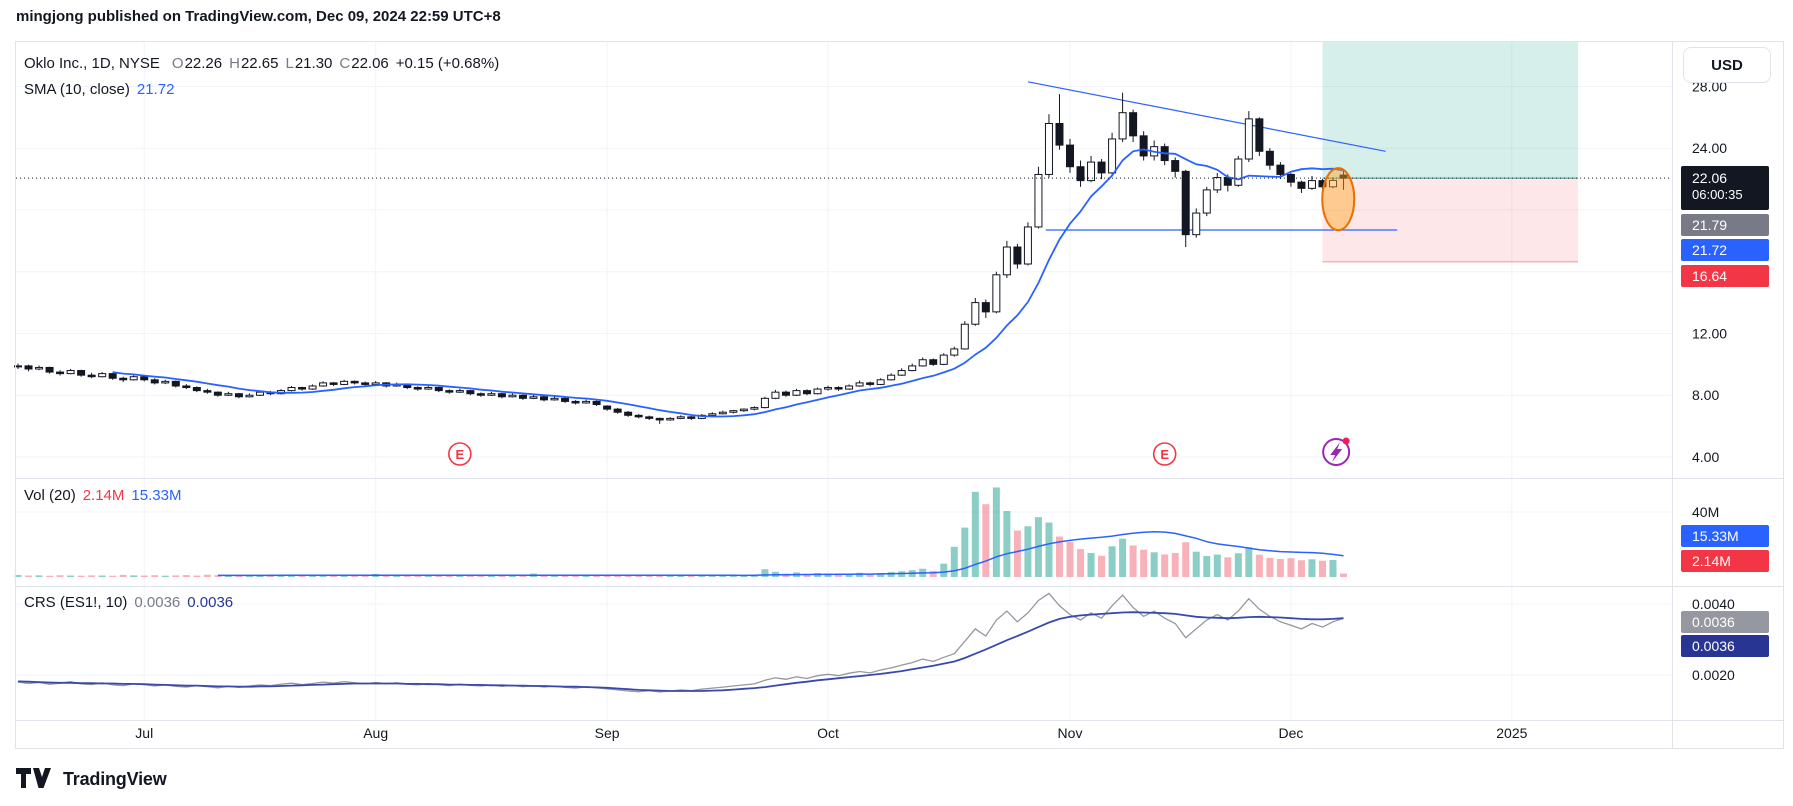  Describe the element at coordinates (91, 779) in the screenshot. I see `tradingview-attribution: TradingView` at that location.